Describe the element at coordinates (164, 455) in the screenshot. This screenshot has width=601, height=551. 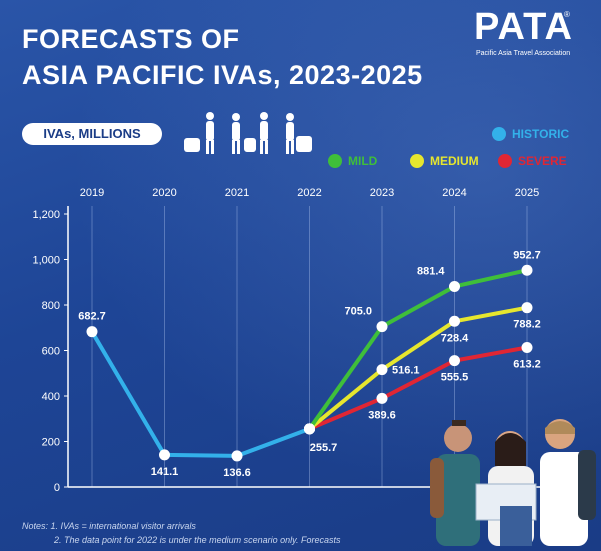
I see `data-point-historic-2020` at that location.